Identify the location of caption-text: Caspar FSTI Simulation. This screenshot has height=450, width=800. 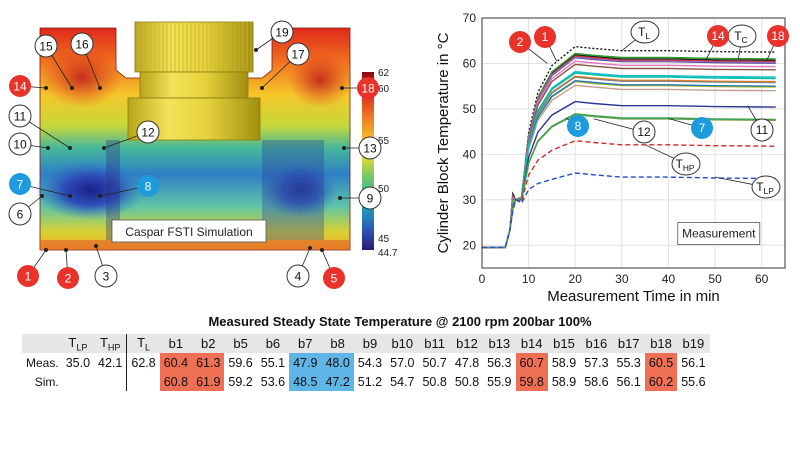
(188, 232).